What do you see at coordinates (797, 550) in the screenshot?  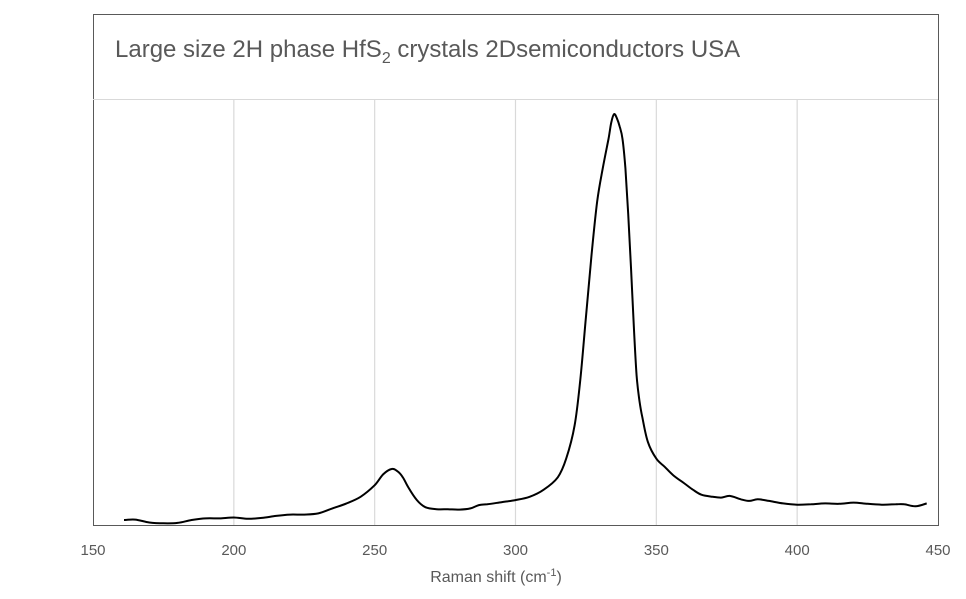 I see `x-tick-label-400: 400` at bounding box center [797, 550].